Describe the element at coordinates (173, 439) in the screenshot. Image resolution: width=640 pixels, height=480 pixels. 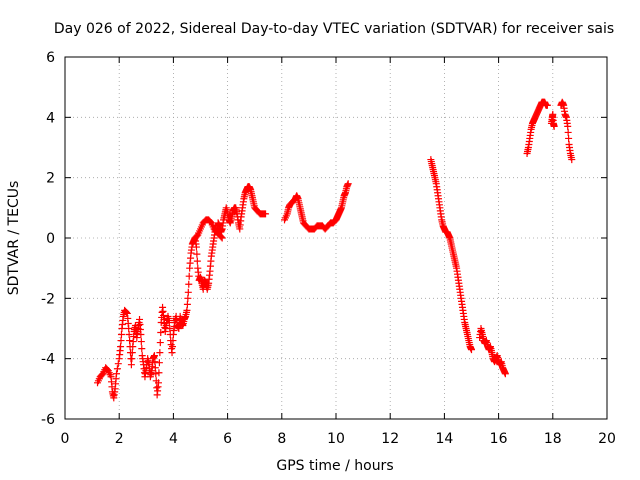
I see `x-tick-label: 4` at that location.